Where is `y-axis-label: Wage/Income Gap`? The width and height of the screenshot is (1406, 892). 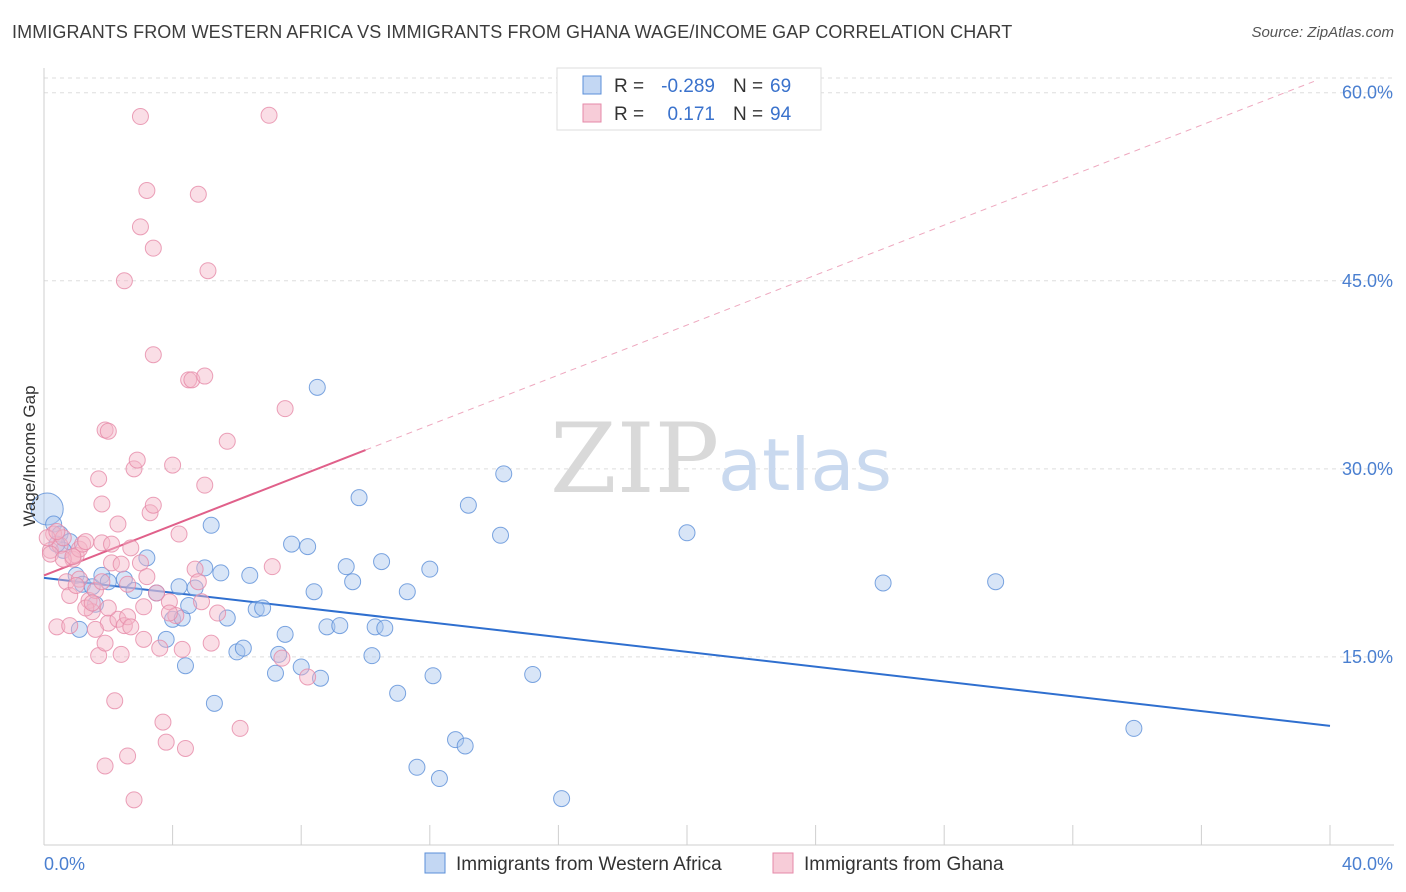 y-axis-label: Wage/Income Gap is located at coordinates (29, 455).